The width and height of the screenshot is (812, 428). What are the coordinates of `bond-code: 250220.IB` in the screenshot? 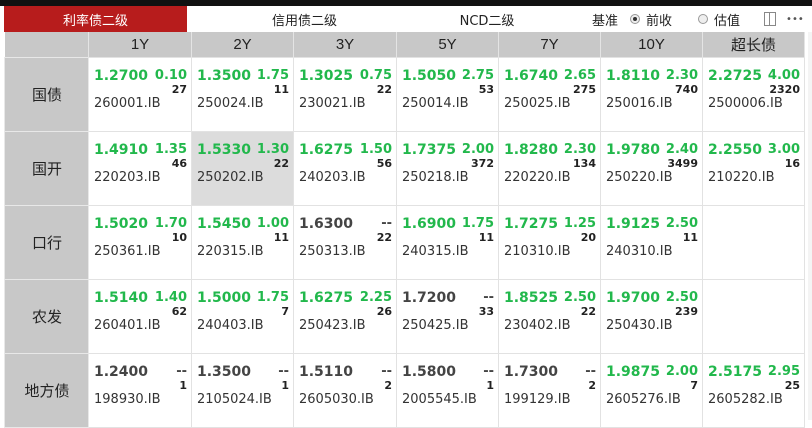 It's located at (639, 177).